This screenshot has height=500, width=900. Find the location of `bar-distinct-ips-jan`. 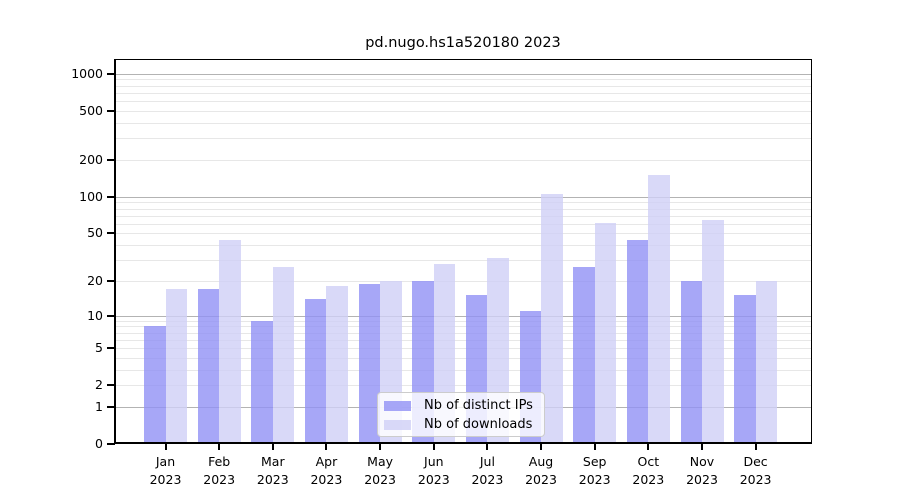

bar-distinct-ips-jan is located at coordinates (155, 385).